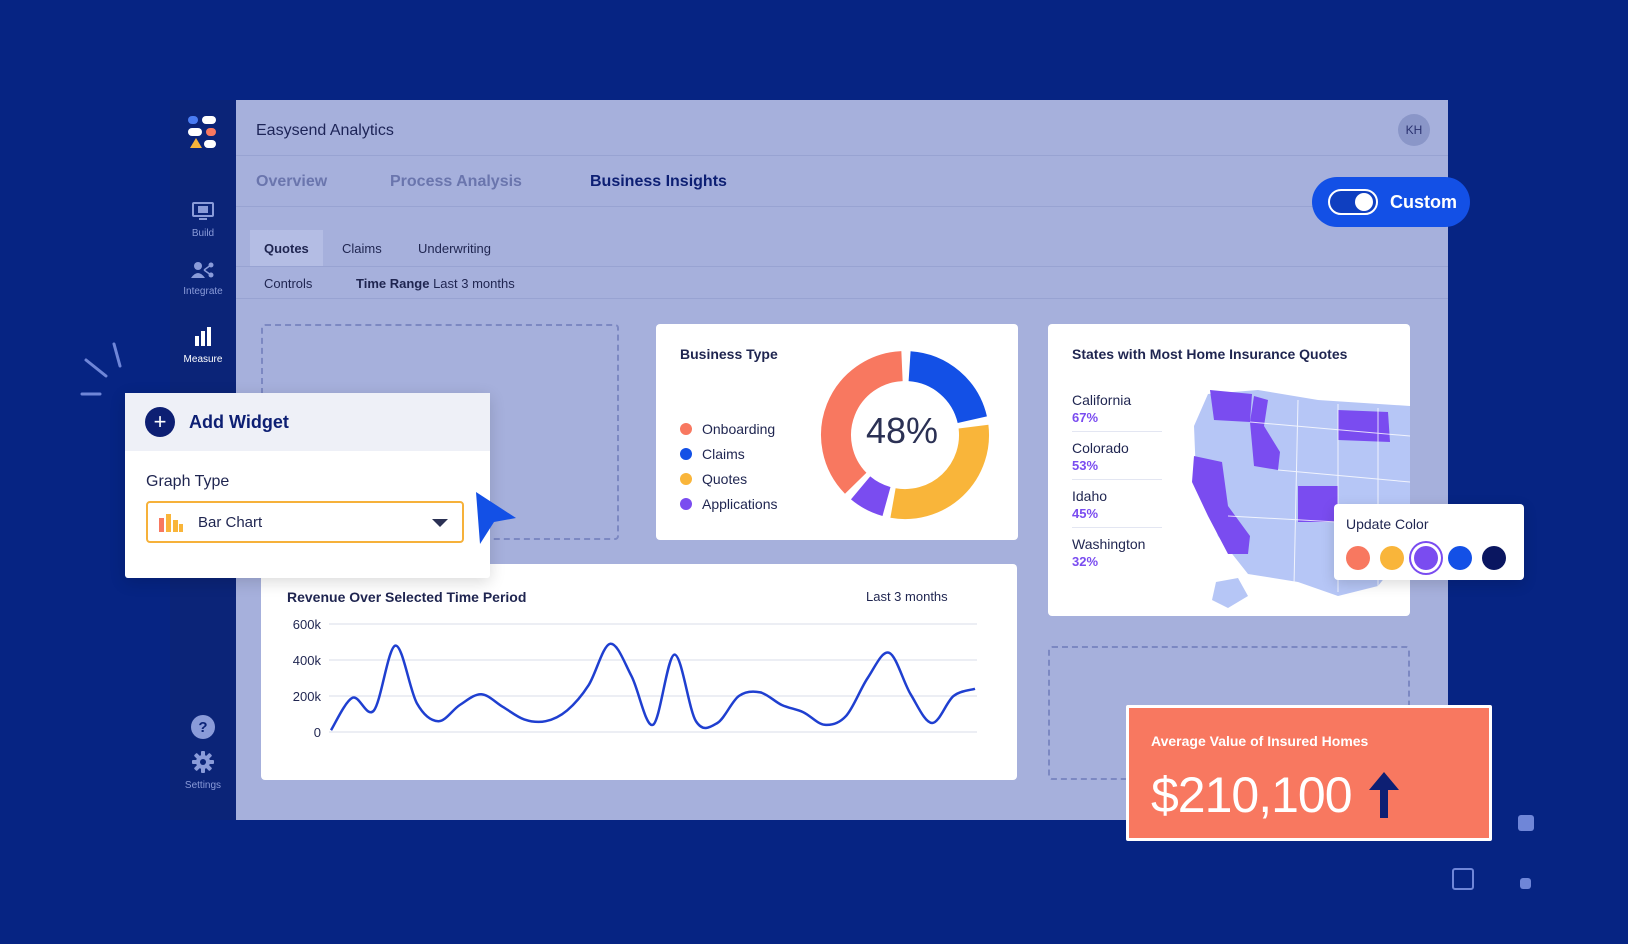 Image resolution: width=1628 pixels, height=944 pixels. I want to click on app-title: Easysend Analytics, so click(325, 130).